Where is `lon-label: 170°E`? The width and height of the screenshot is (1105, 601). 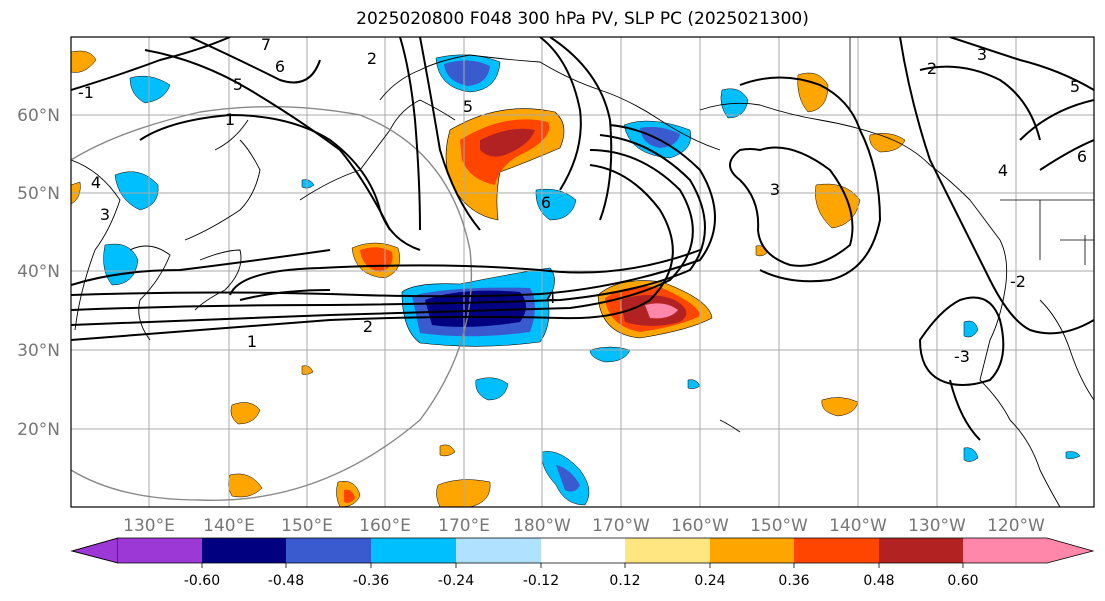 lon-label: 170°E is located at coordinates (464, 526).